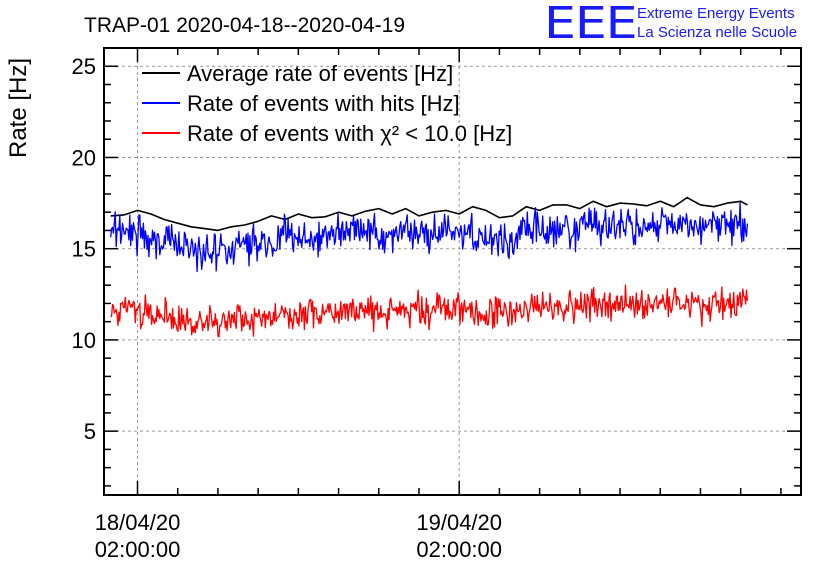 The width and height of the screenshot is (836, 572). What do you see at coordinates (716, 13) in the screenshot?
I see `logo-line-1: Extreme Energy Events` at bounding box center [716, 13].